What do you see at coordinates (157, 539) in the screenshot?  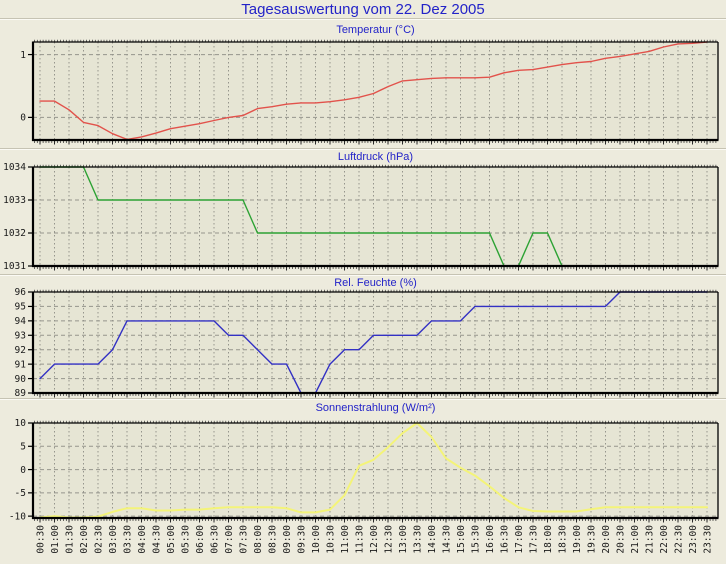 I see `svg-text: 04:30` at bounding box center [157, 539].